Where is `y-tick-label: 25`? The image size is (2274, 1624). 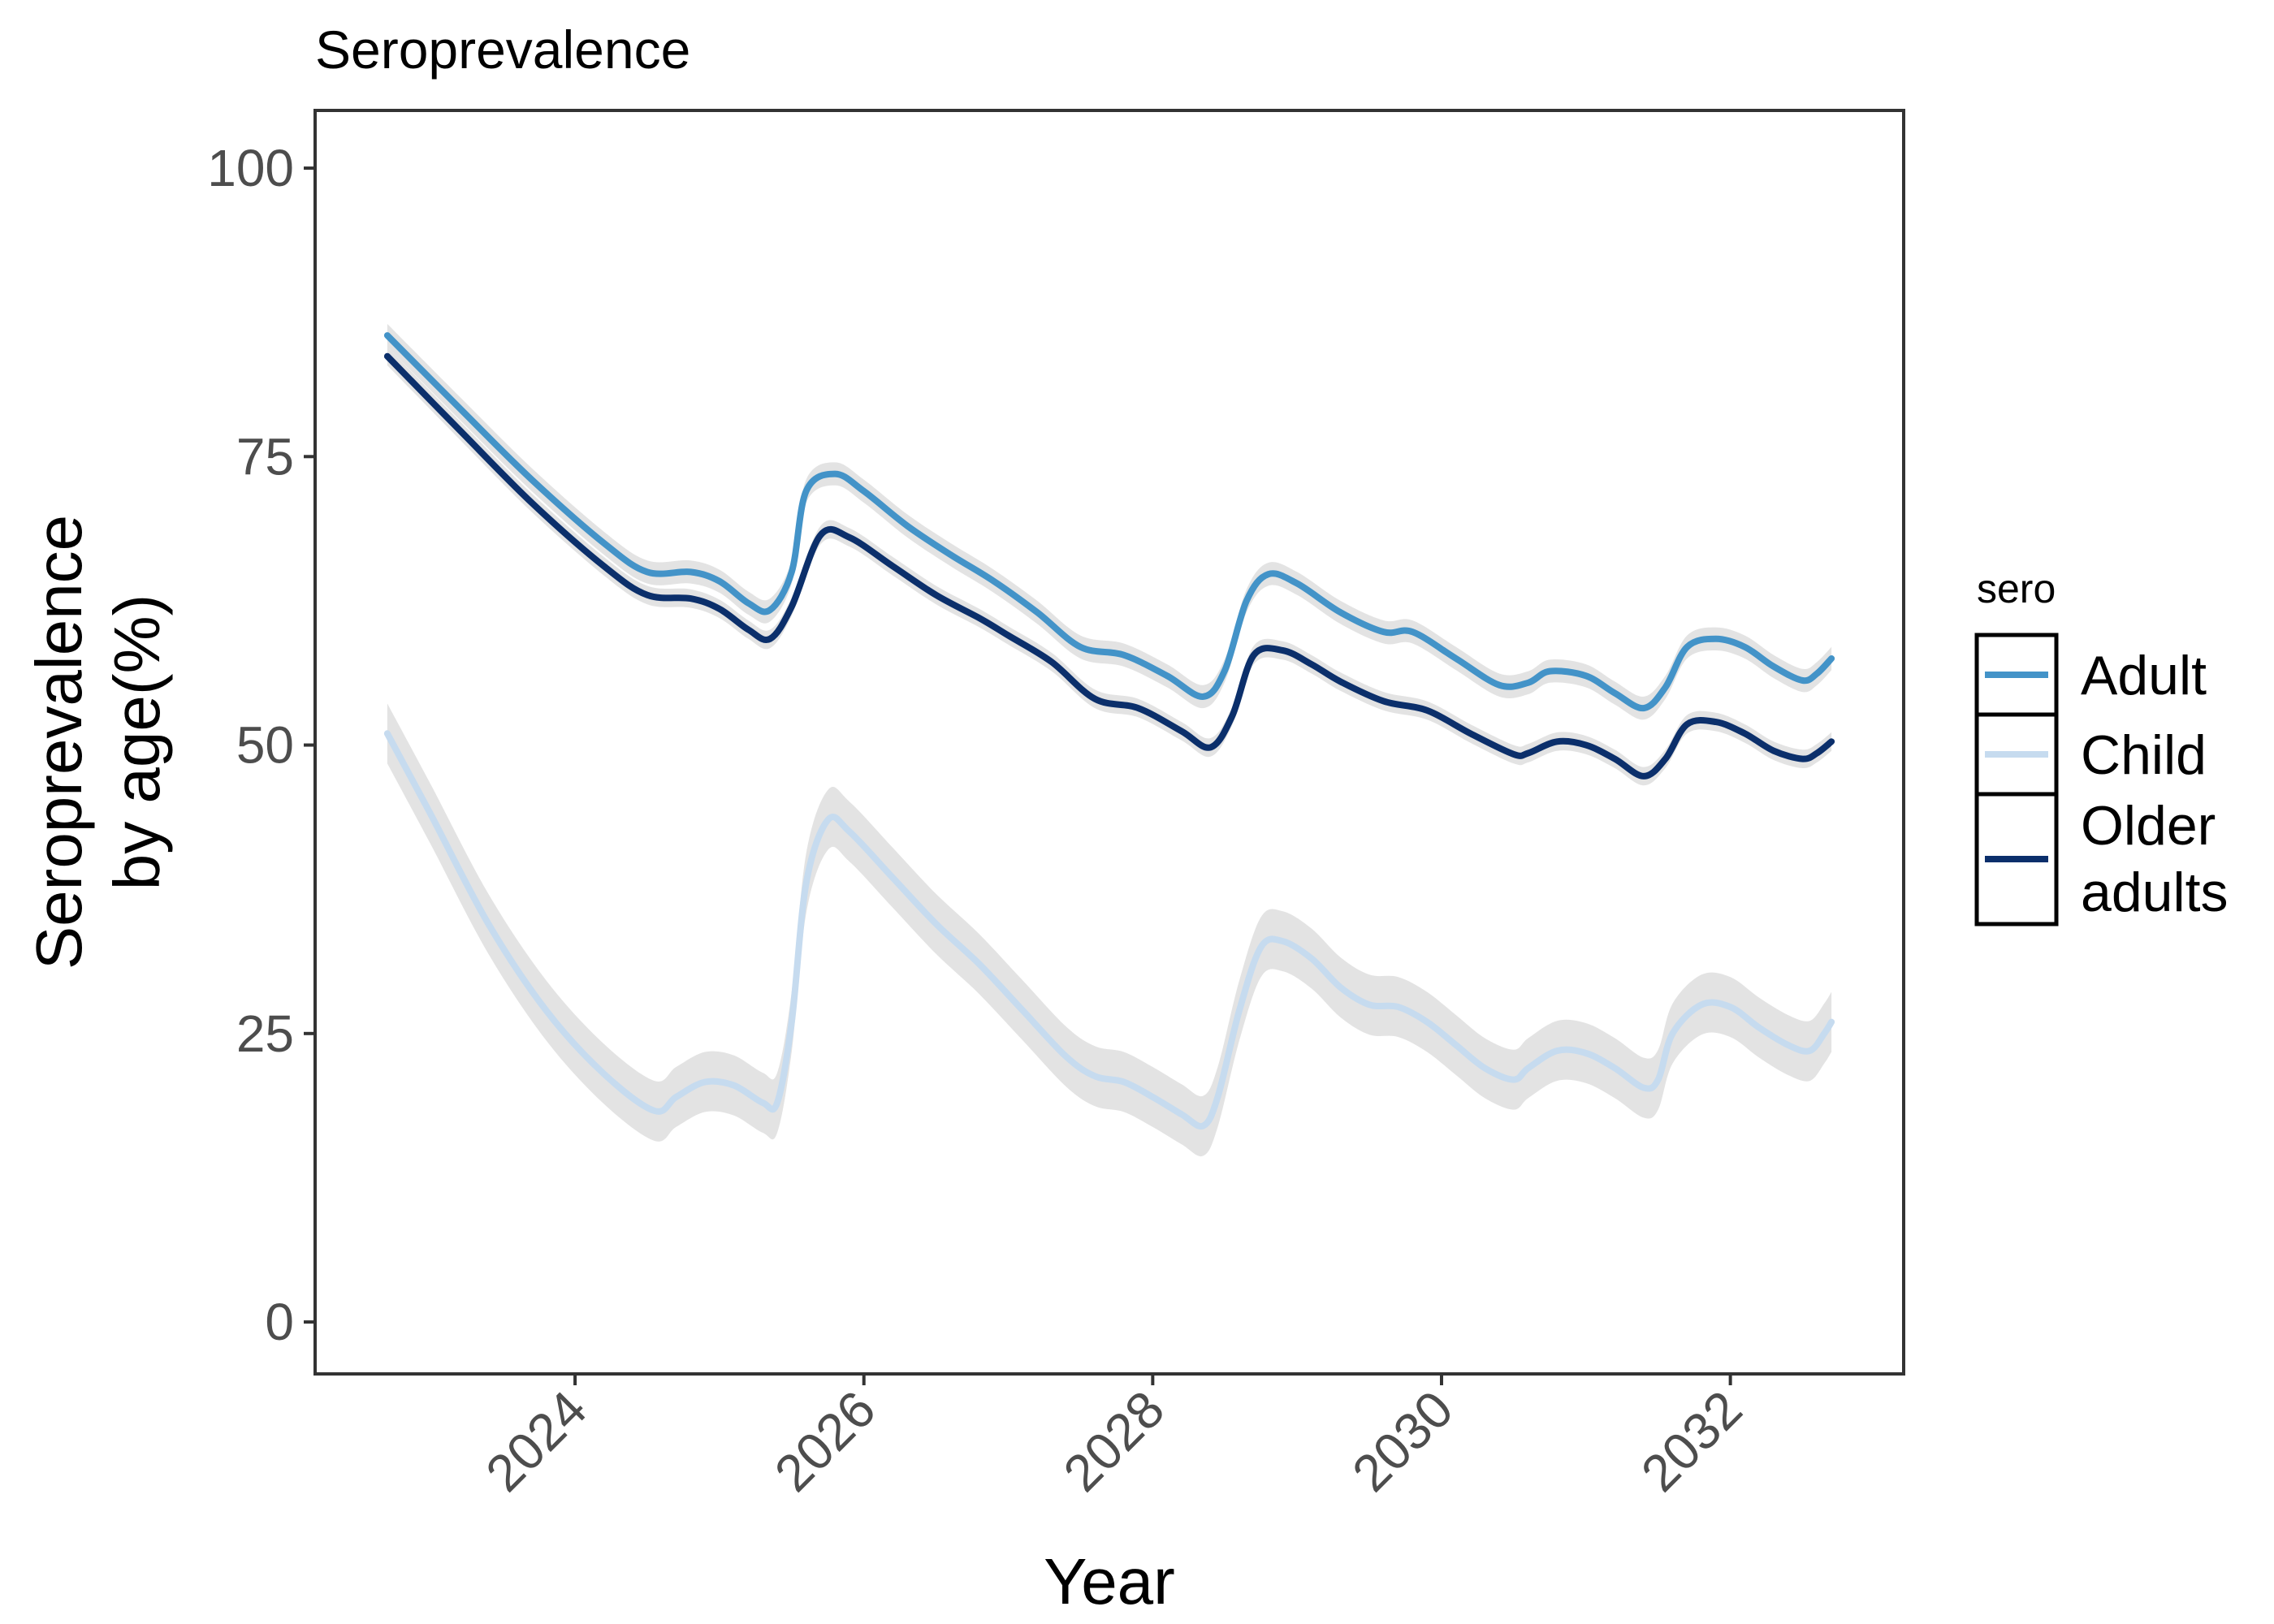
y-tick-label: 25 is located at coordinates (265, 1034).